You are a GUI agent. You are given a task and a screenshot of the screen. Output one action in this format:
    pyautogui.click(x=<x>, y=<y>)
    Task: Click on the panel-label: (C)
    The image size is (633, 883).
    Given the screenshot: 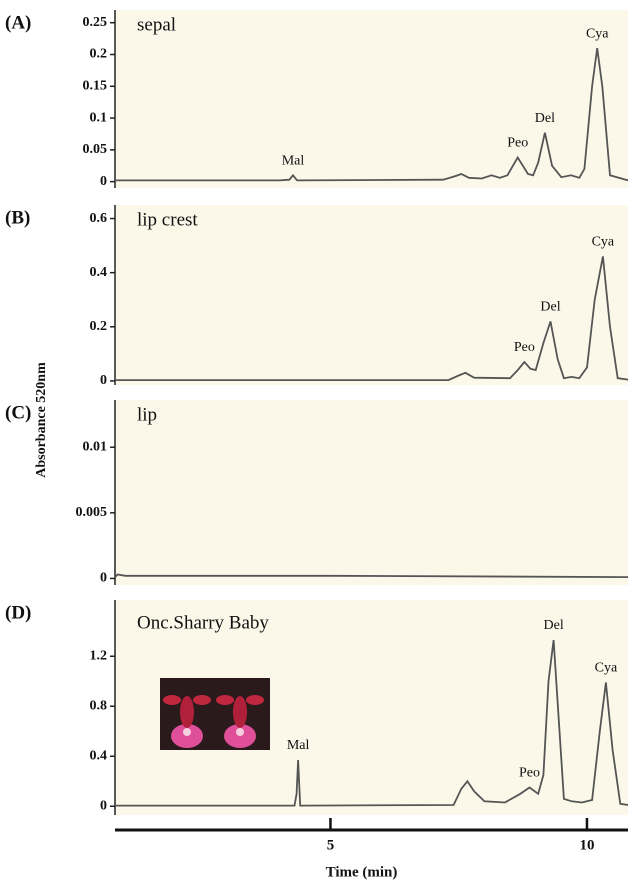 What is the action you would take?
    pyautogui.click(x=18, y=412)
    